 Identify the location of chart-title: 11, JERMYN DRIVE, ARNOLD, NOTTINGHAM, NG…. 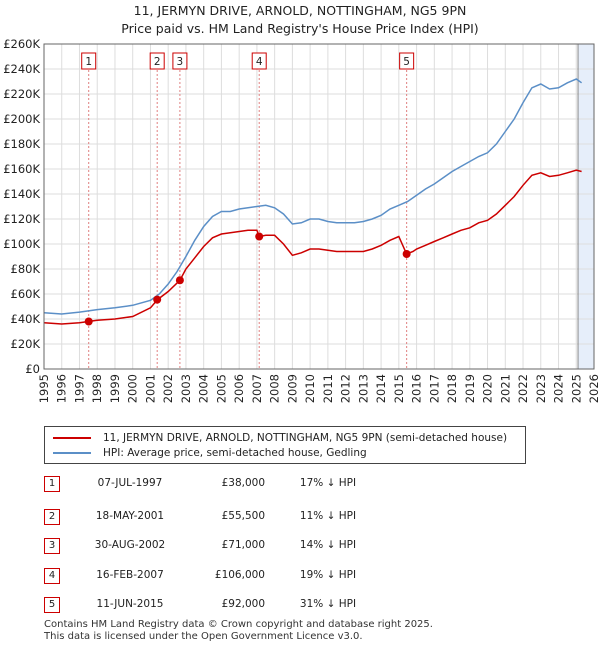
(300, 10).